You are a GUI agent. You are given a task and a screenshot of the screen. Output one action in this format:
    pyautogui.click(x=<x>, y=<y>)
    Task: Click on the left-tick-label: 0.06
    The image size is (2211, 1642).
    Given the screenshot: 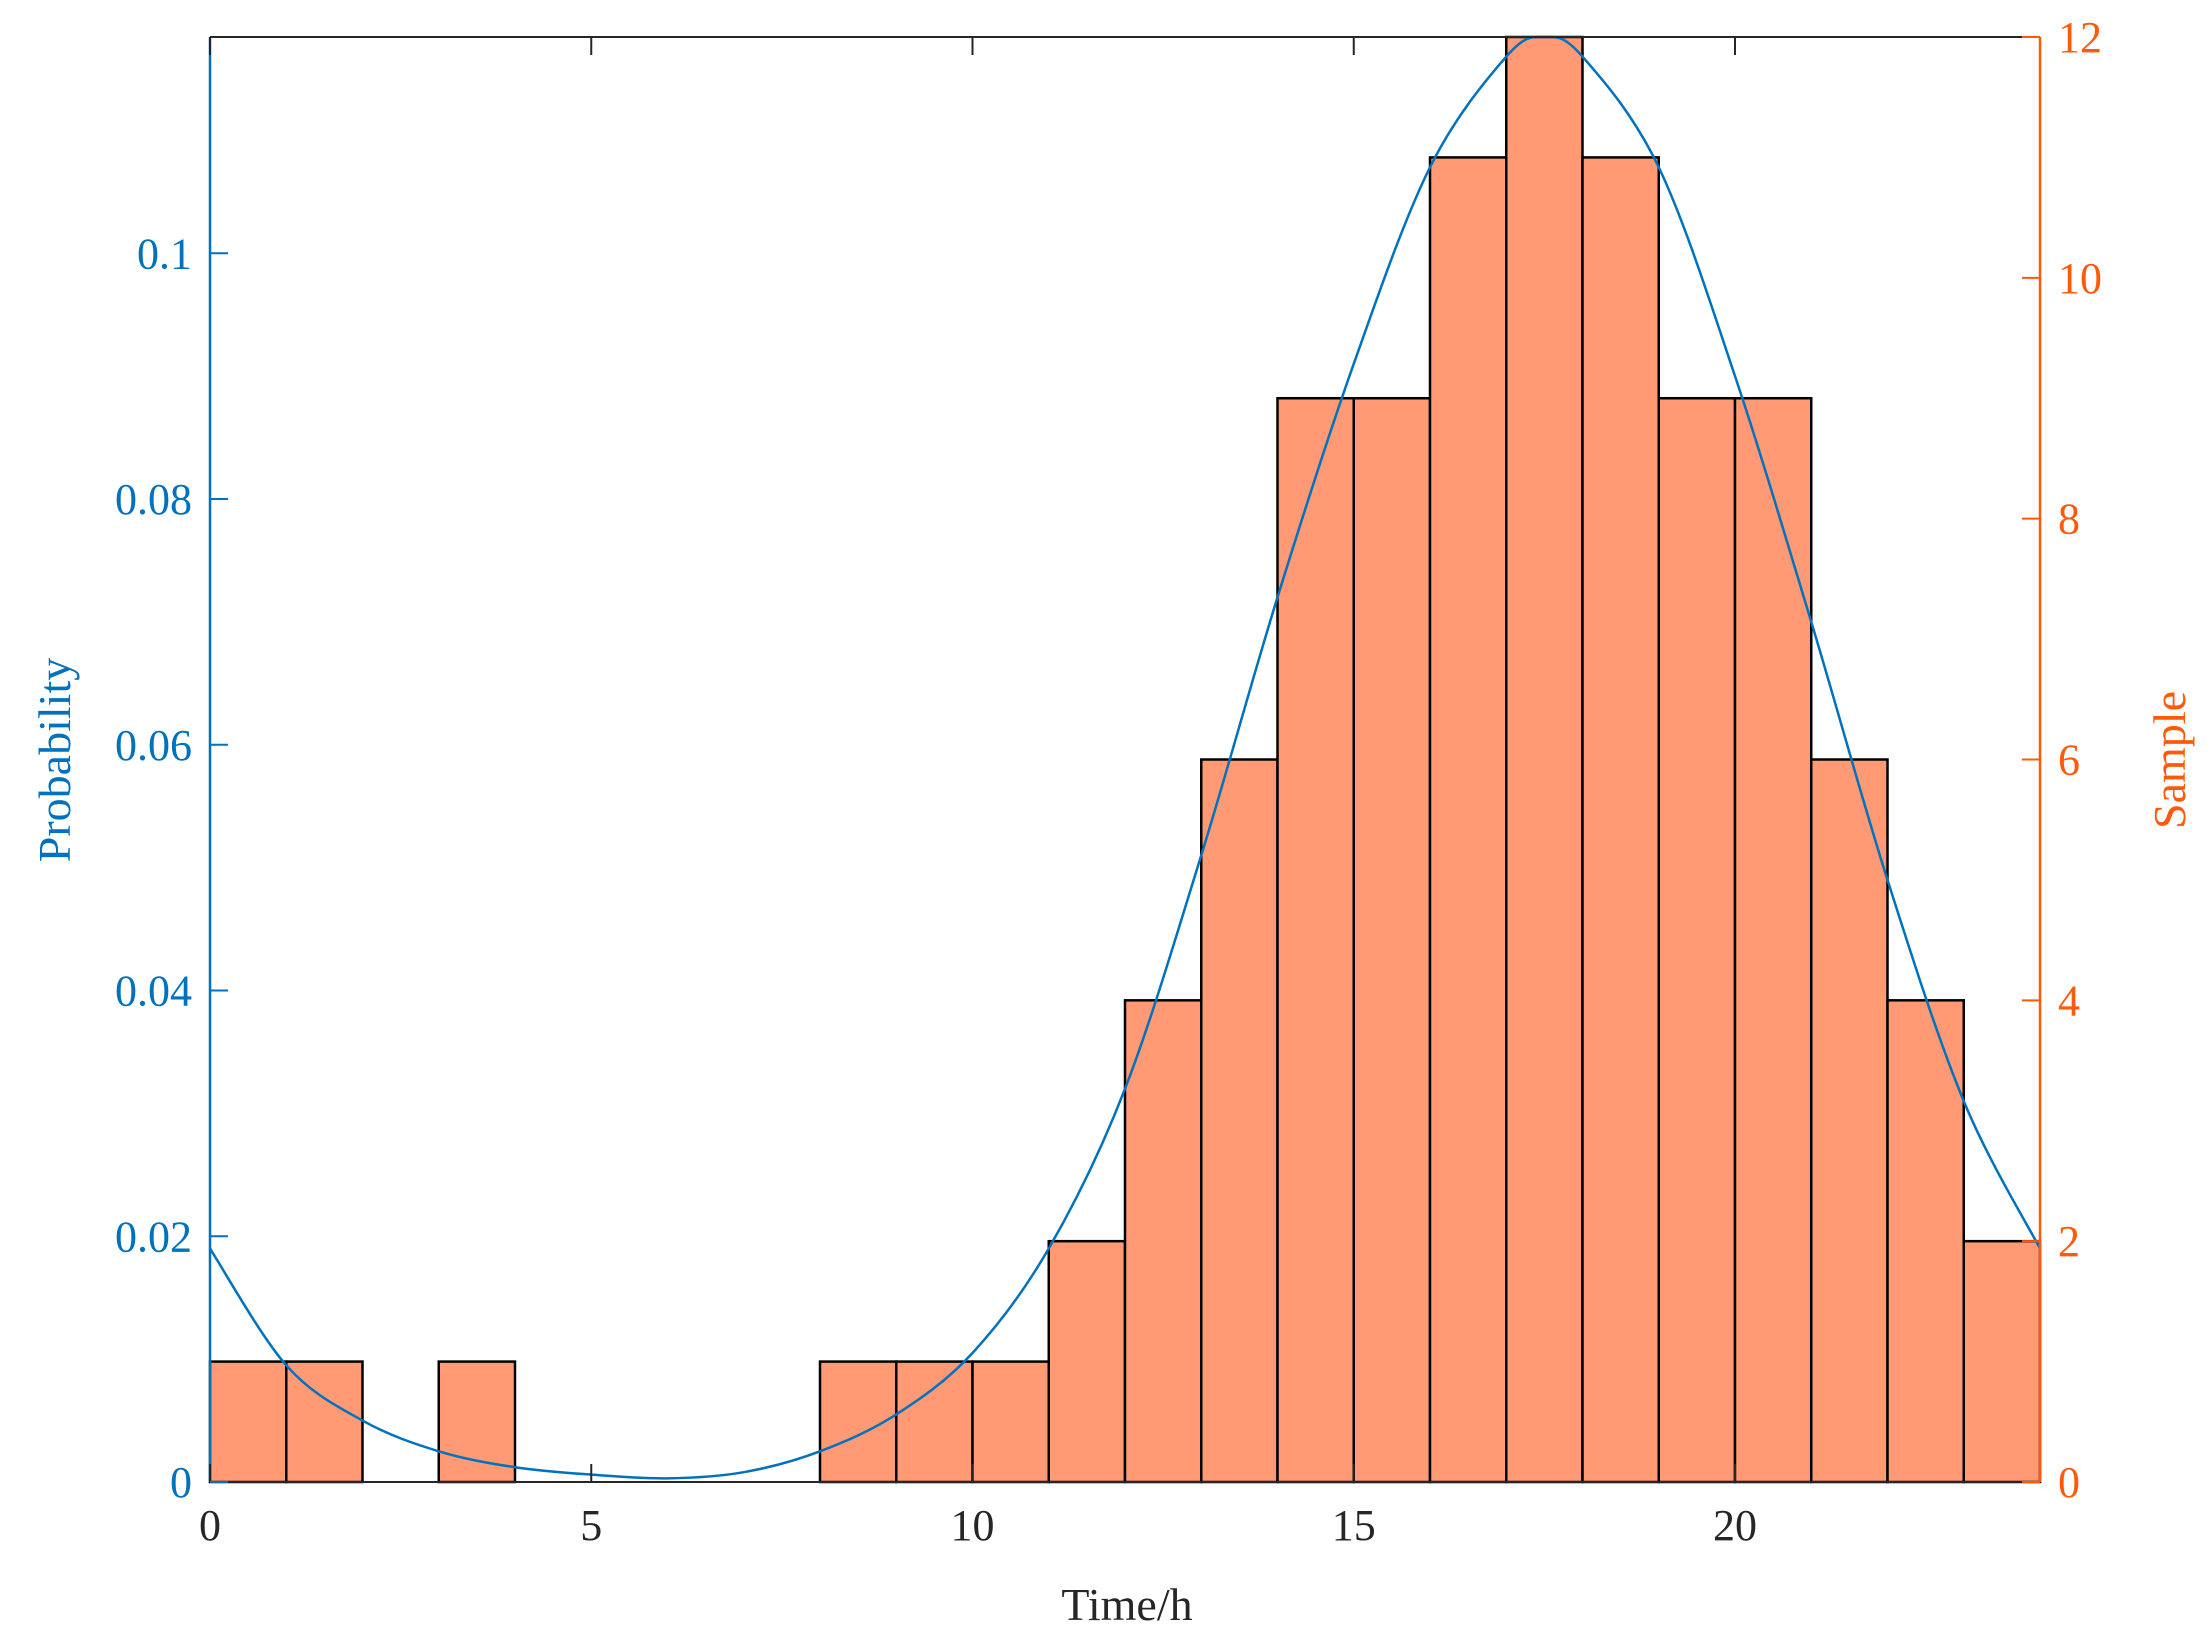 What is the action you would take?
    pyautogui.click(x=153, y=745)
    